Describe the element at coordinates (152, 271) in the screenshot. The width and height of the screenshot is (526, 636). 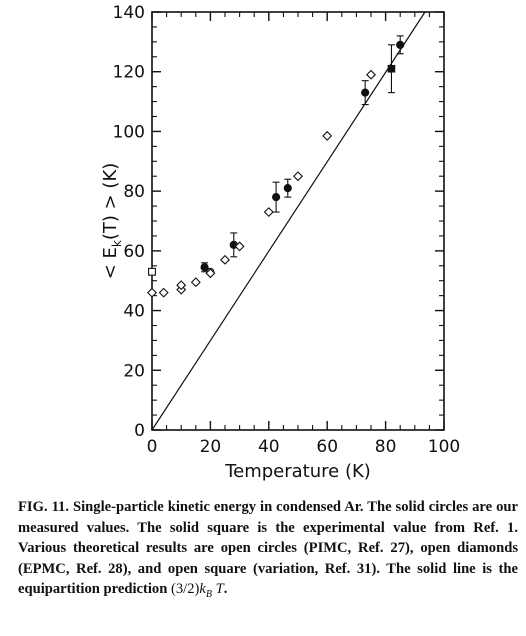
I see `point-open-square` at that location.